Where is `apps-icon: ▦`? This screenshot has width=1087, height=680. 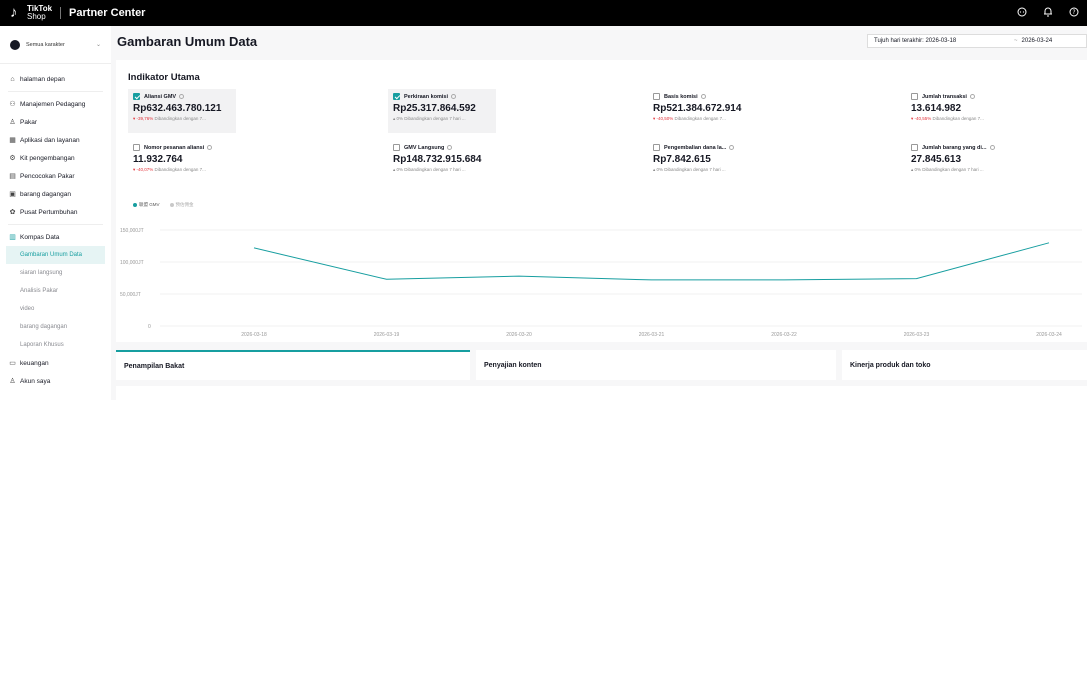 apps-icon: ▦ is located at coordinates (12, 140).